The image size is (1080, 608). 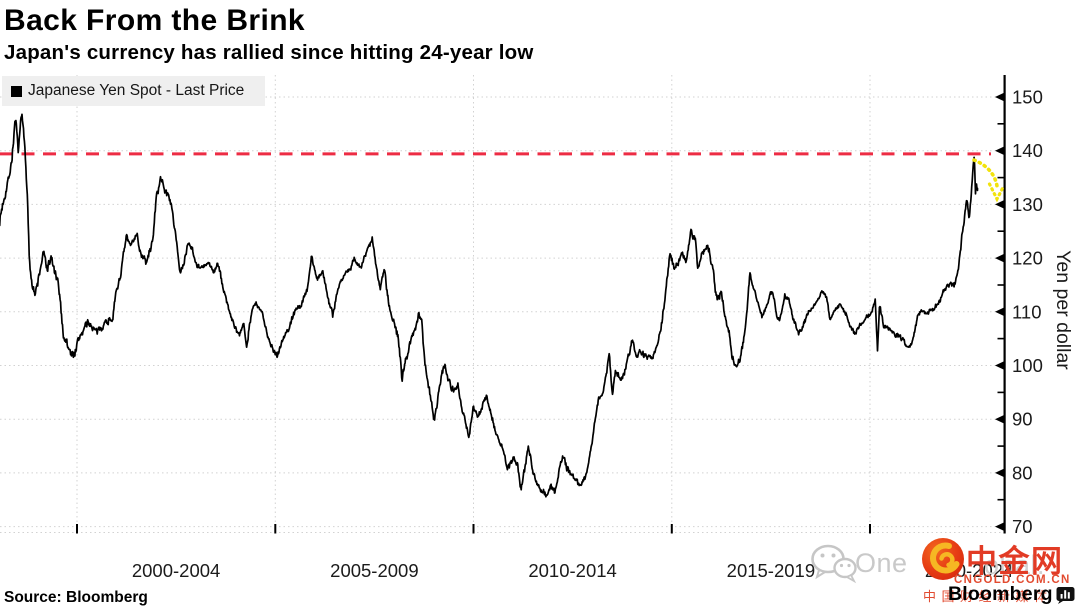 I want to click on x-tick-label: 2010-2014, so click(x=572, y=570).